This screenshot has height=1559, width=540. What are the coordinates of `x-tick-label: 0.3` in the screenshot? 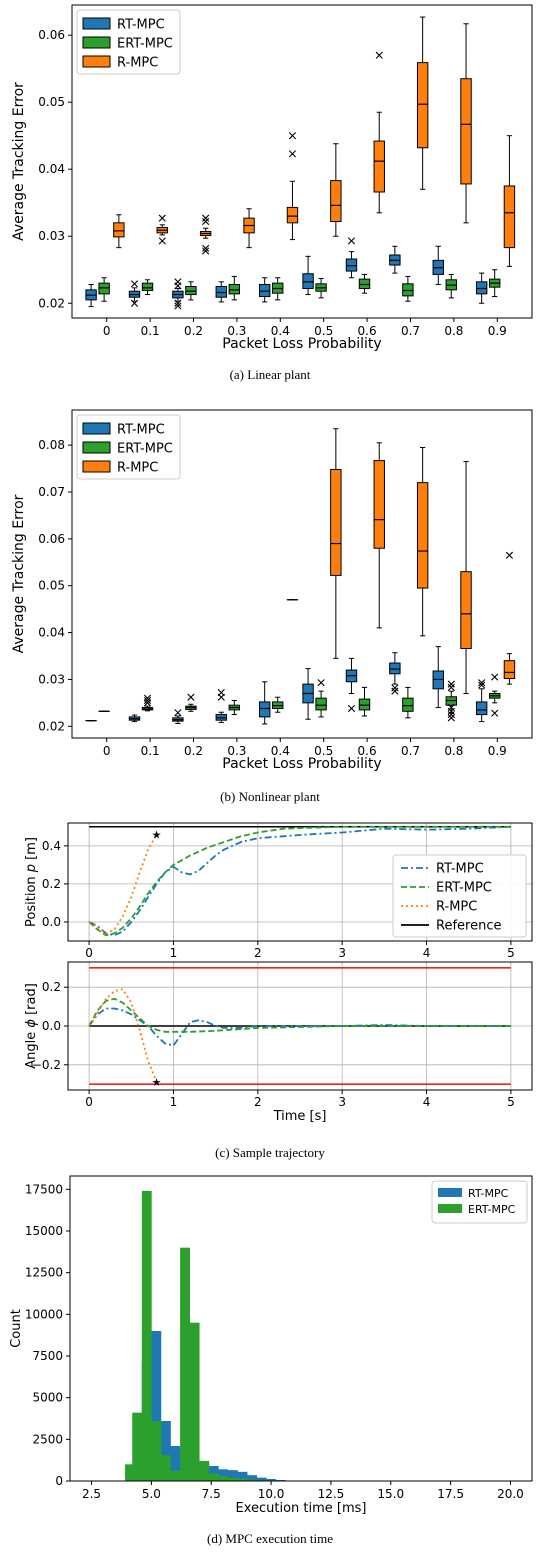 It's located at (236, 331).